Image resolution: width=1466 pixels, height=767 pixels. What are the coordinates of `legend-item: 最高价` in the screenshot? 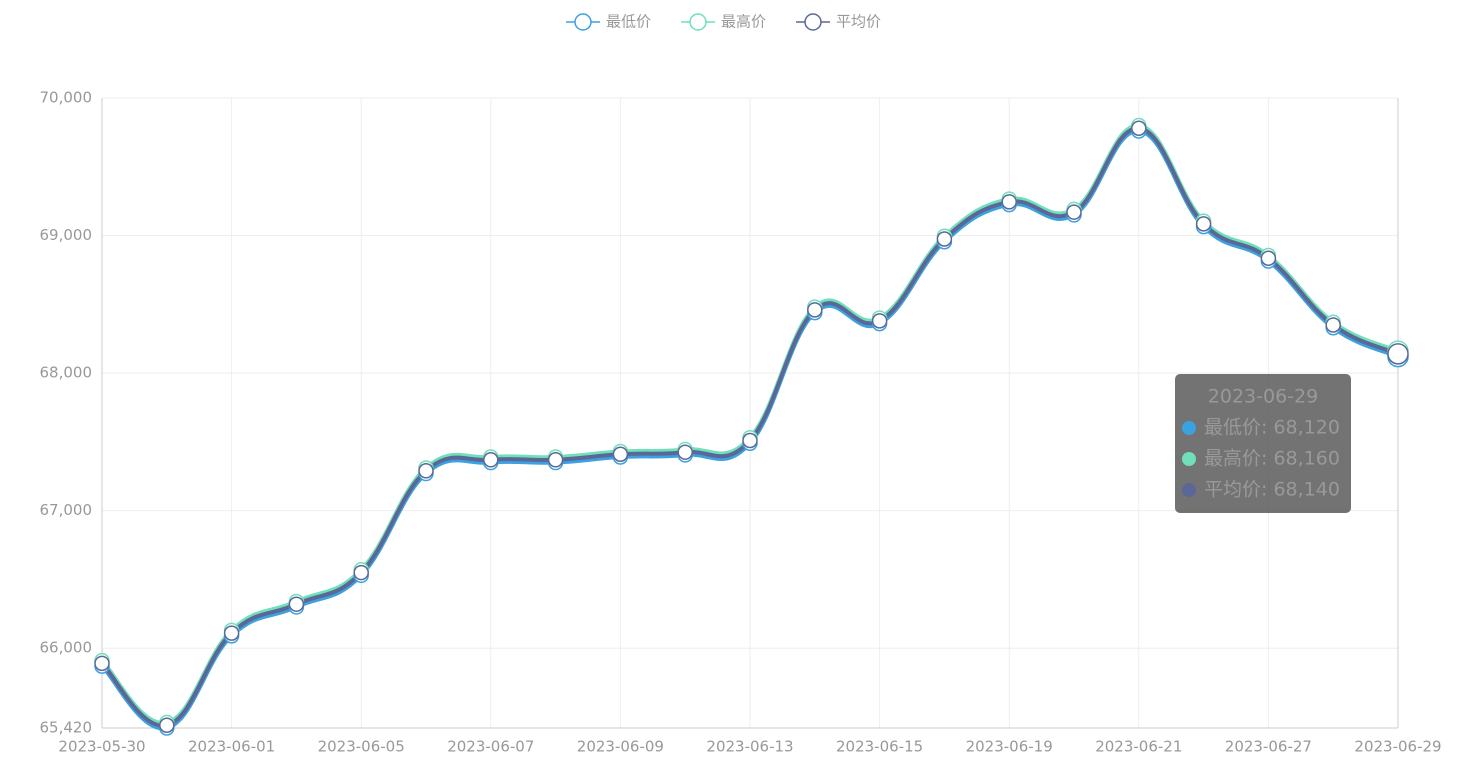 It's located at (723, 22).